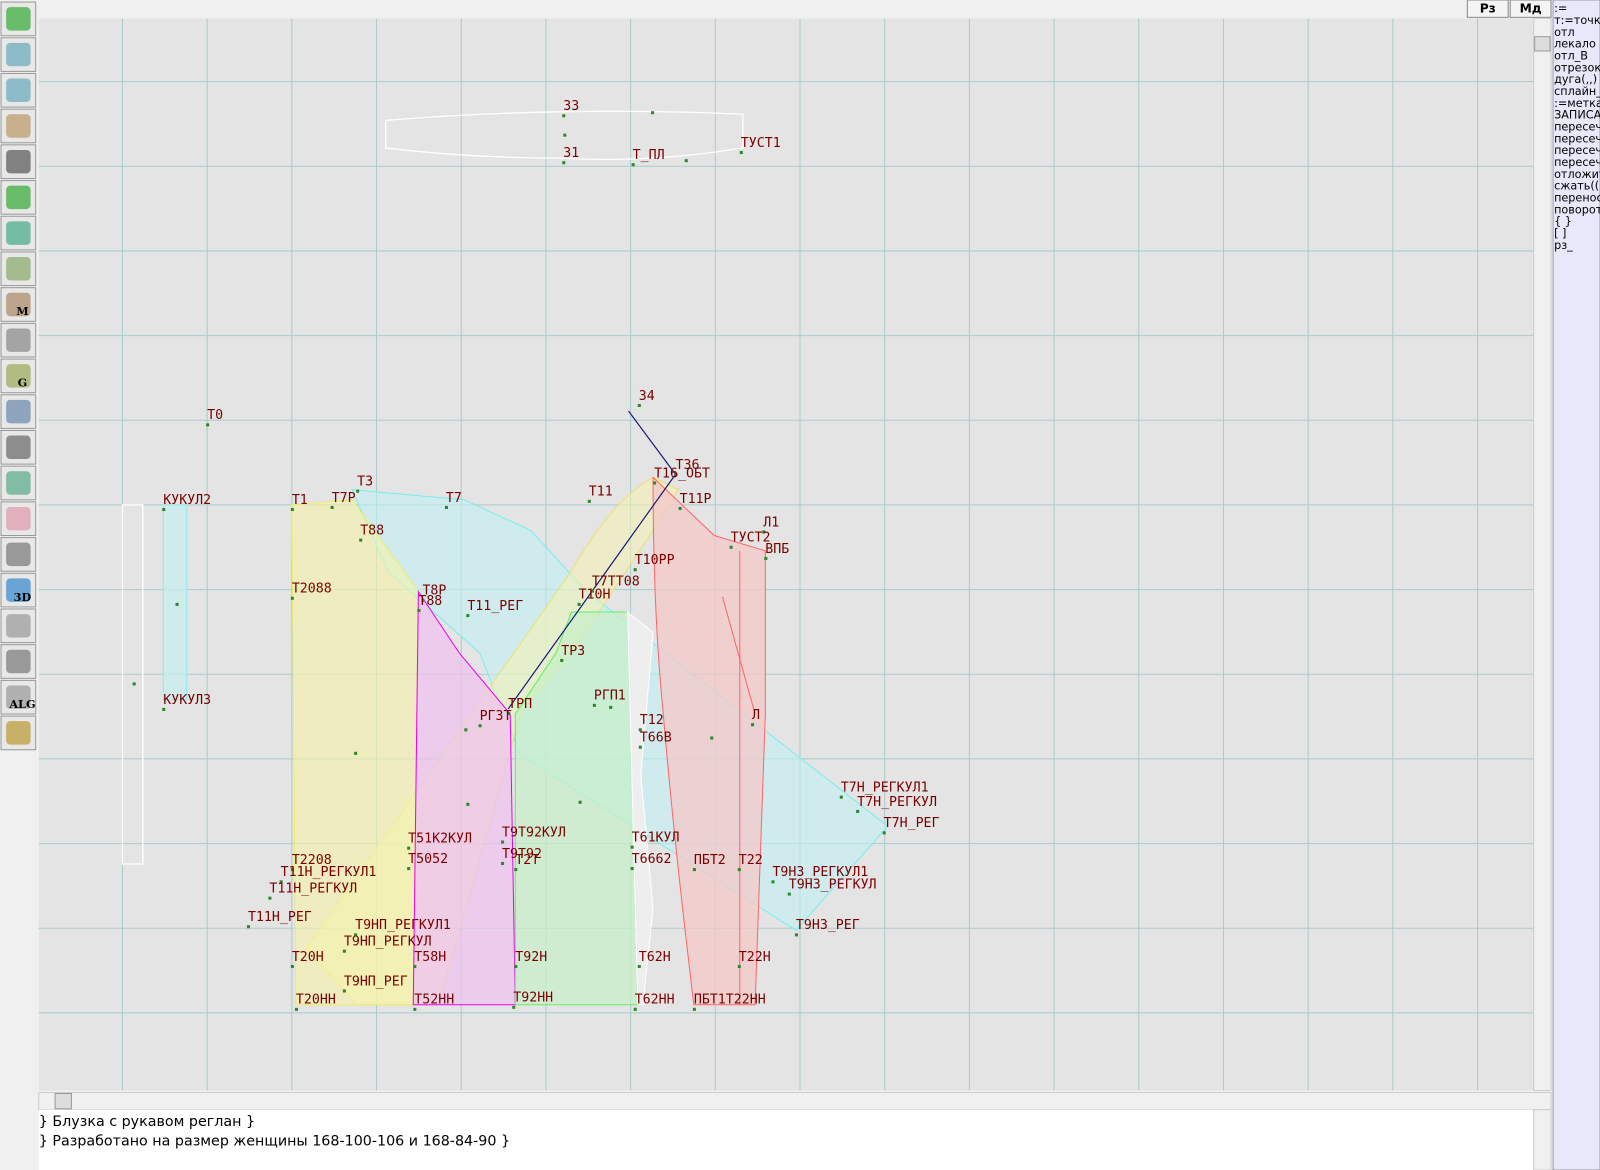 Image resolution: width=1600 pixels, height=1170 pixels. What do you see at coordinates (655, 957) in the screenshot?
I see `point-label: Т62Н` at bounding box center [655, 957].